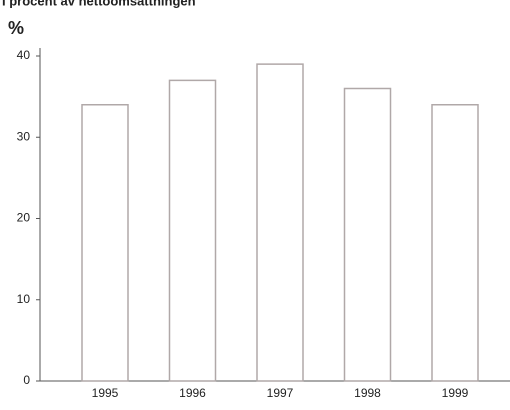 The height and width of the screenshot is (410, 510). Describe the element at coordinates (24, 55) in the screenshot. I see `y-tick-label: 40` at that location.